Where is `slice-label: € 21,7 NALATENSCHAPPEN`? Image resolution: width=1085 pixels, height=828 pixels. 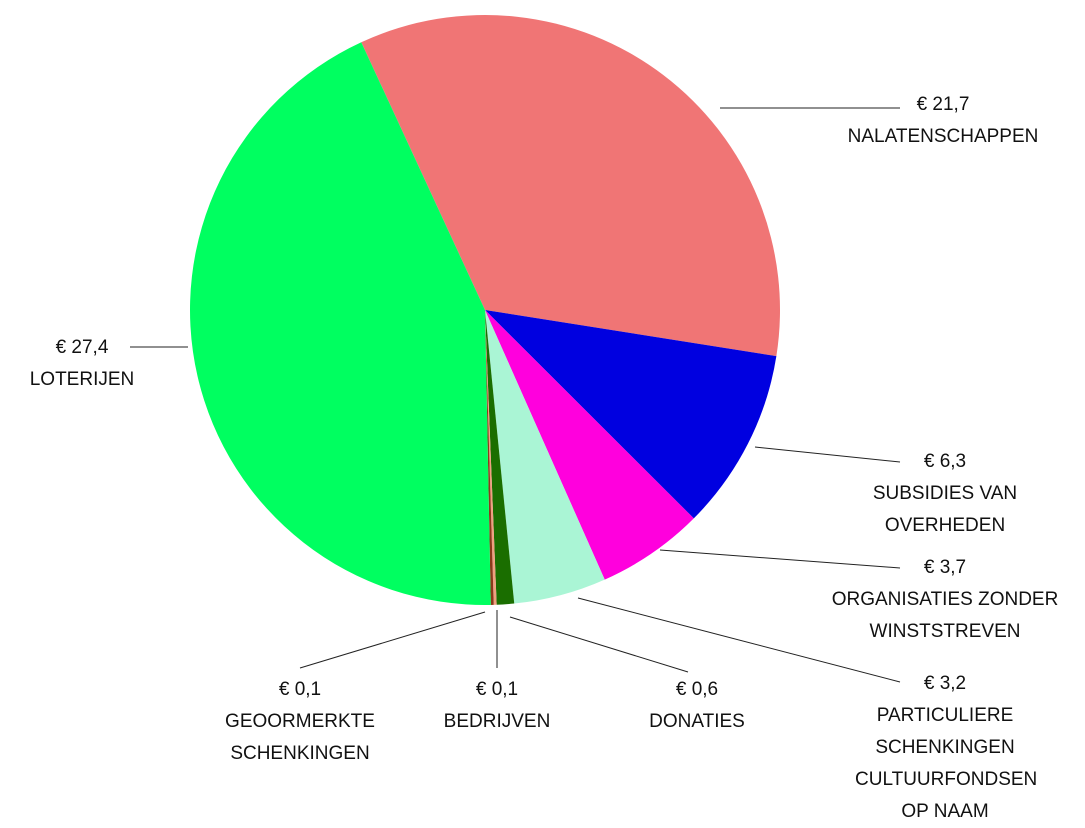 slice-label: € 21,7 NALATENSCHAPPEN is located at coordinates (943, 121).